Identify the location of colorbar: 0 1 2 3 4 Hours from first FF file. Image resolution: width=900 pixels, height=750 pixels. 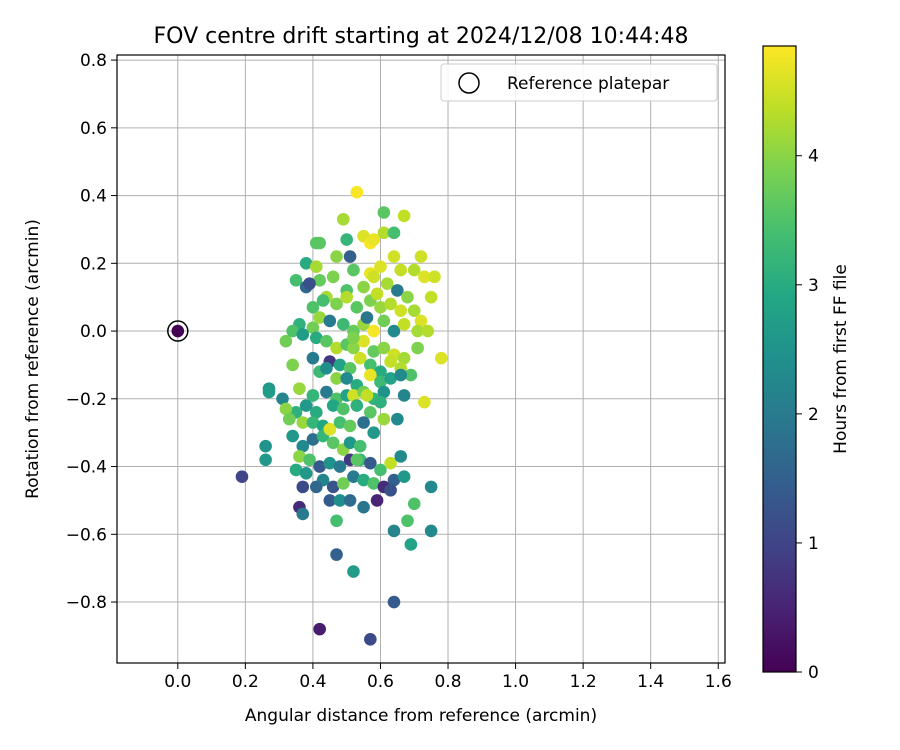
(806, 364).